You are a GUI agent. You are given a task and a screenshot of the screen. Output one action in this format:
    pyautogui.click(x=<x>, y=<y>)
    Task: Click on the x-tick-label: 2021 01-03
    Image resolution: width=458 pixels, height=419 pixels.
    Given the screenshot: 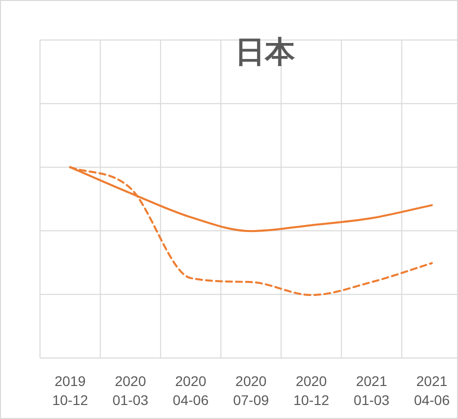 What is the action you would take?
    pyautogui.click(x=372, y=390)
    